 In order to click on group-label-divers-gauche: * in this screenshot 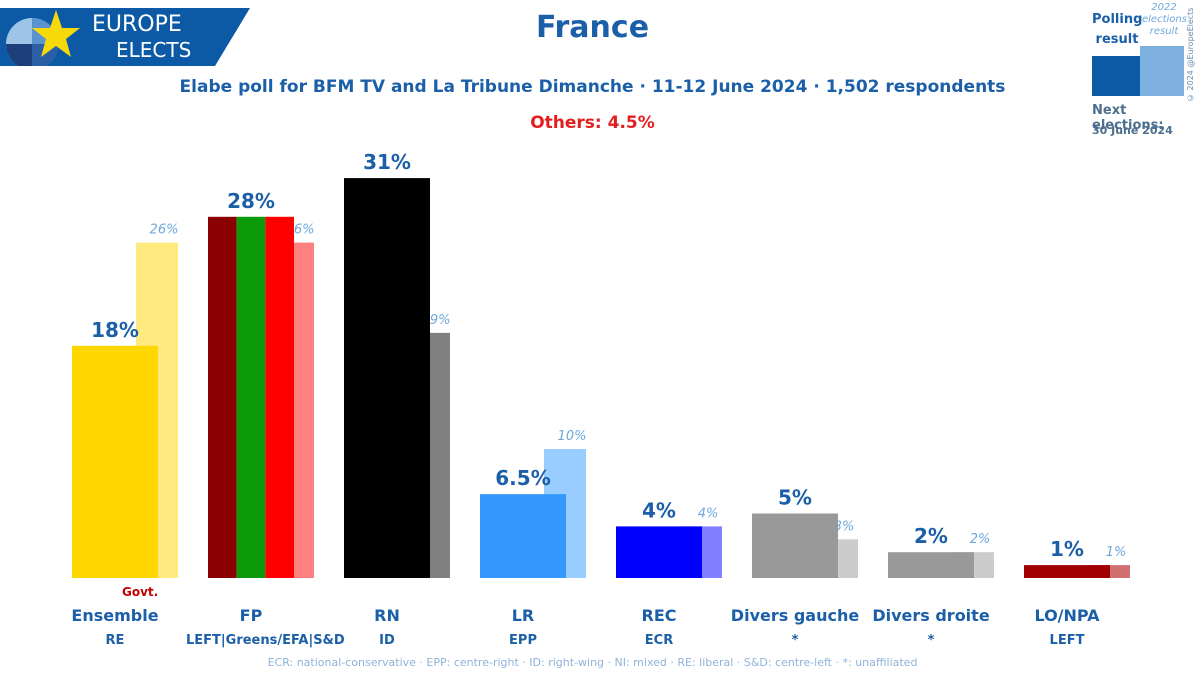, I will do `click(795, 640)`.